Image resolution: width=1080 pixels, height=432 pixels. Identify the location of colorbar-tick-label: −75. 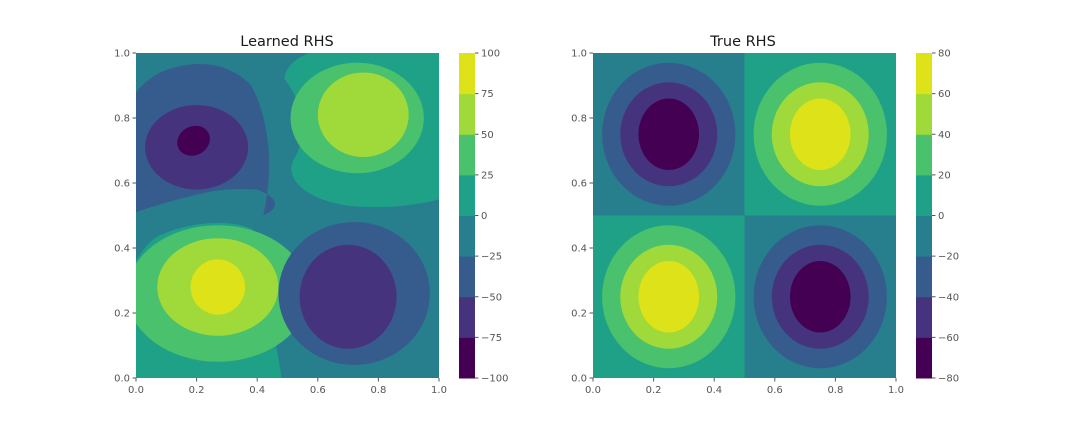
(491, 338).